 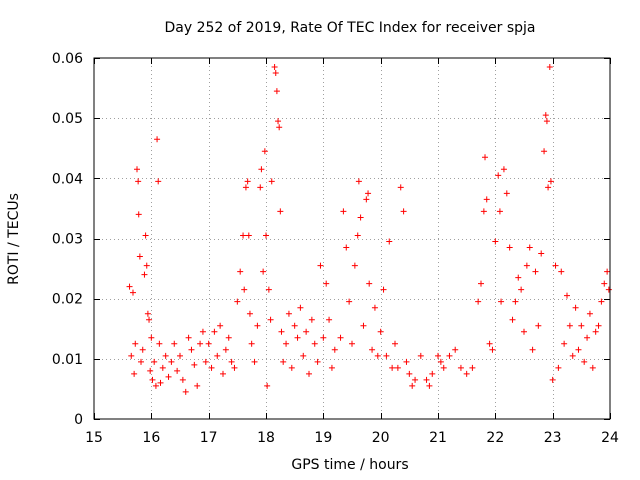 What do you see at coordinates (495, 438) in the screenshot?
I see `x-tick-label: 22` at bounding box center [495, 438].